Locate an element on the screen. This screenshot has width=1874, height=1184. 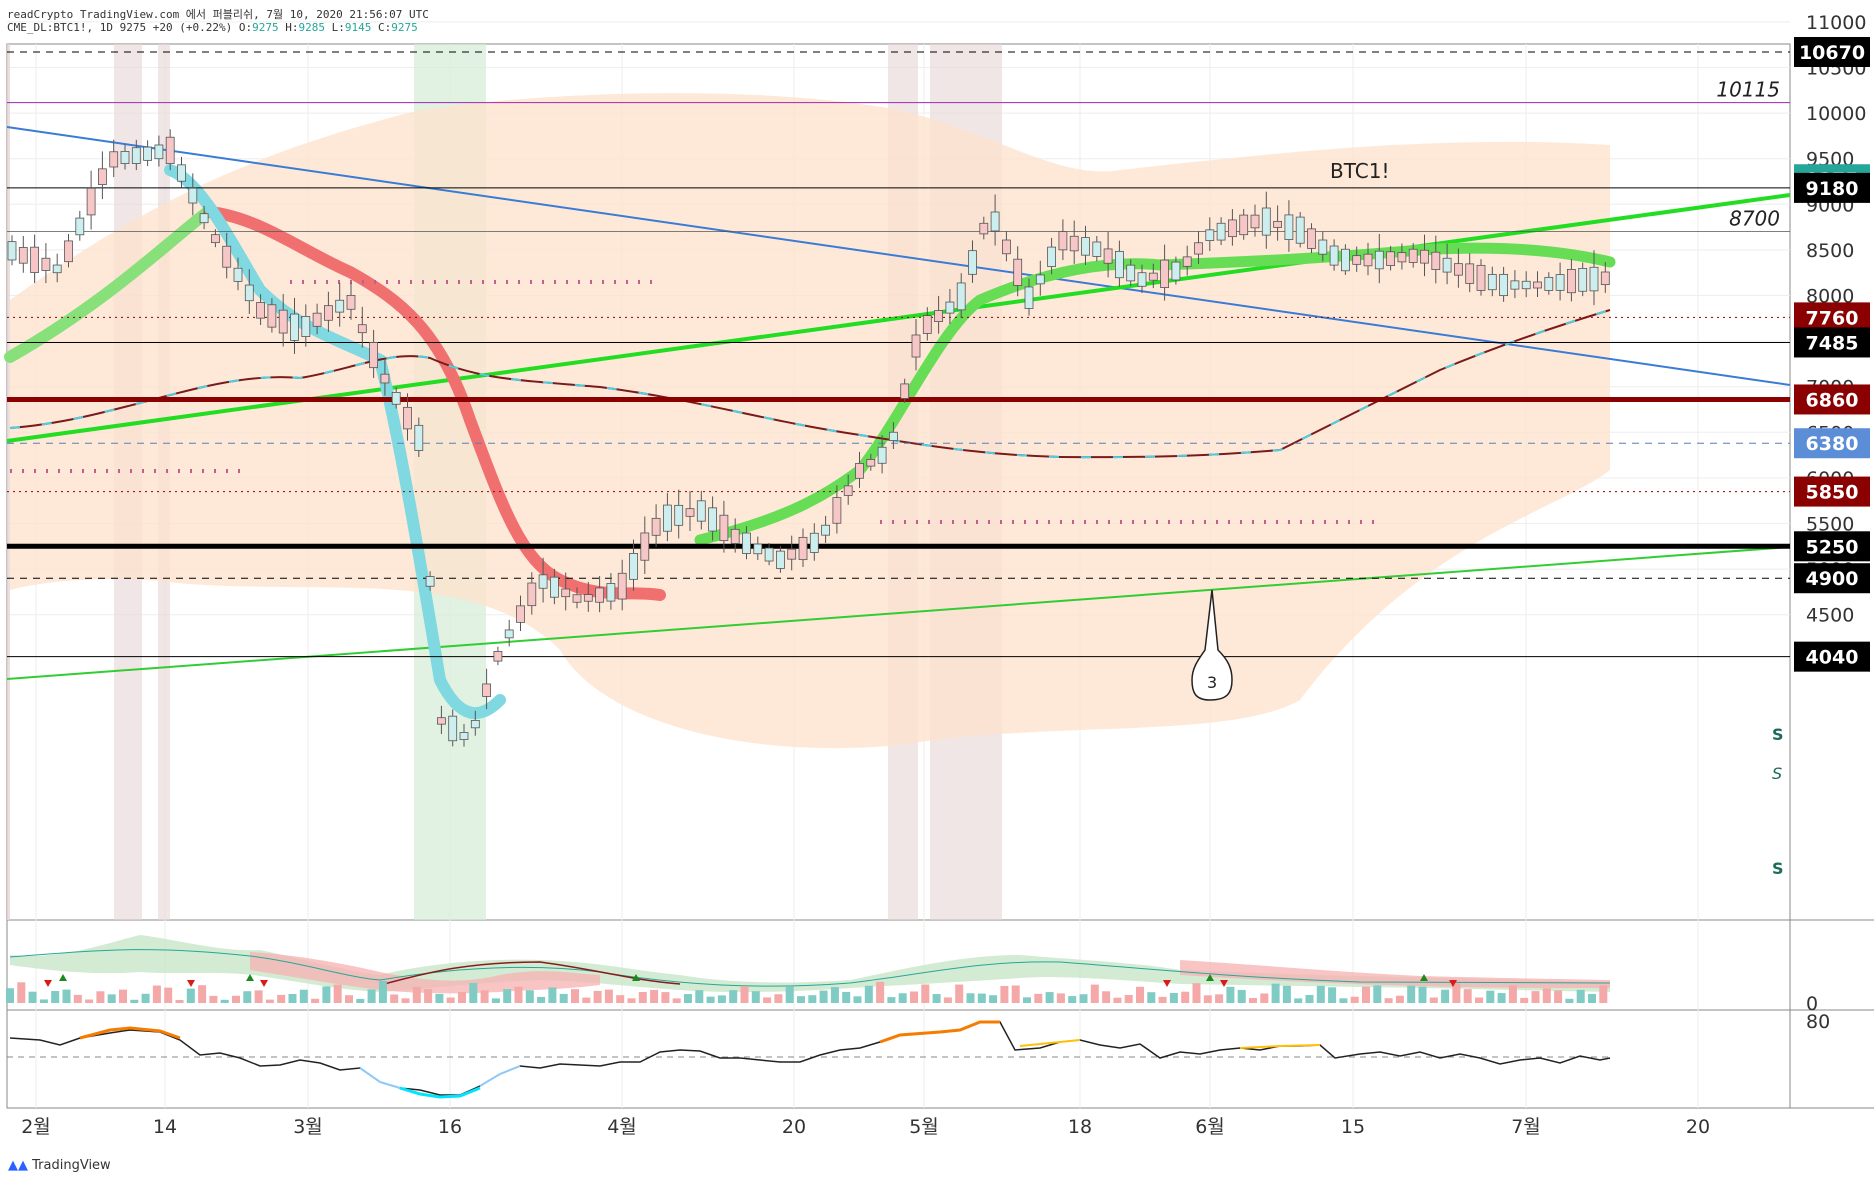
price-label-box is located at coordinates (1832, 342).